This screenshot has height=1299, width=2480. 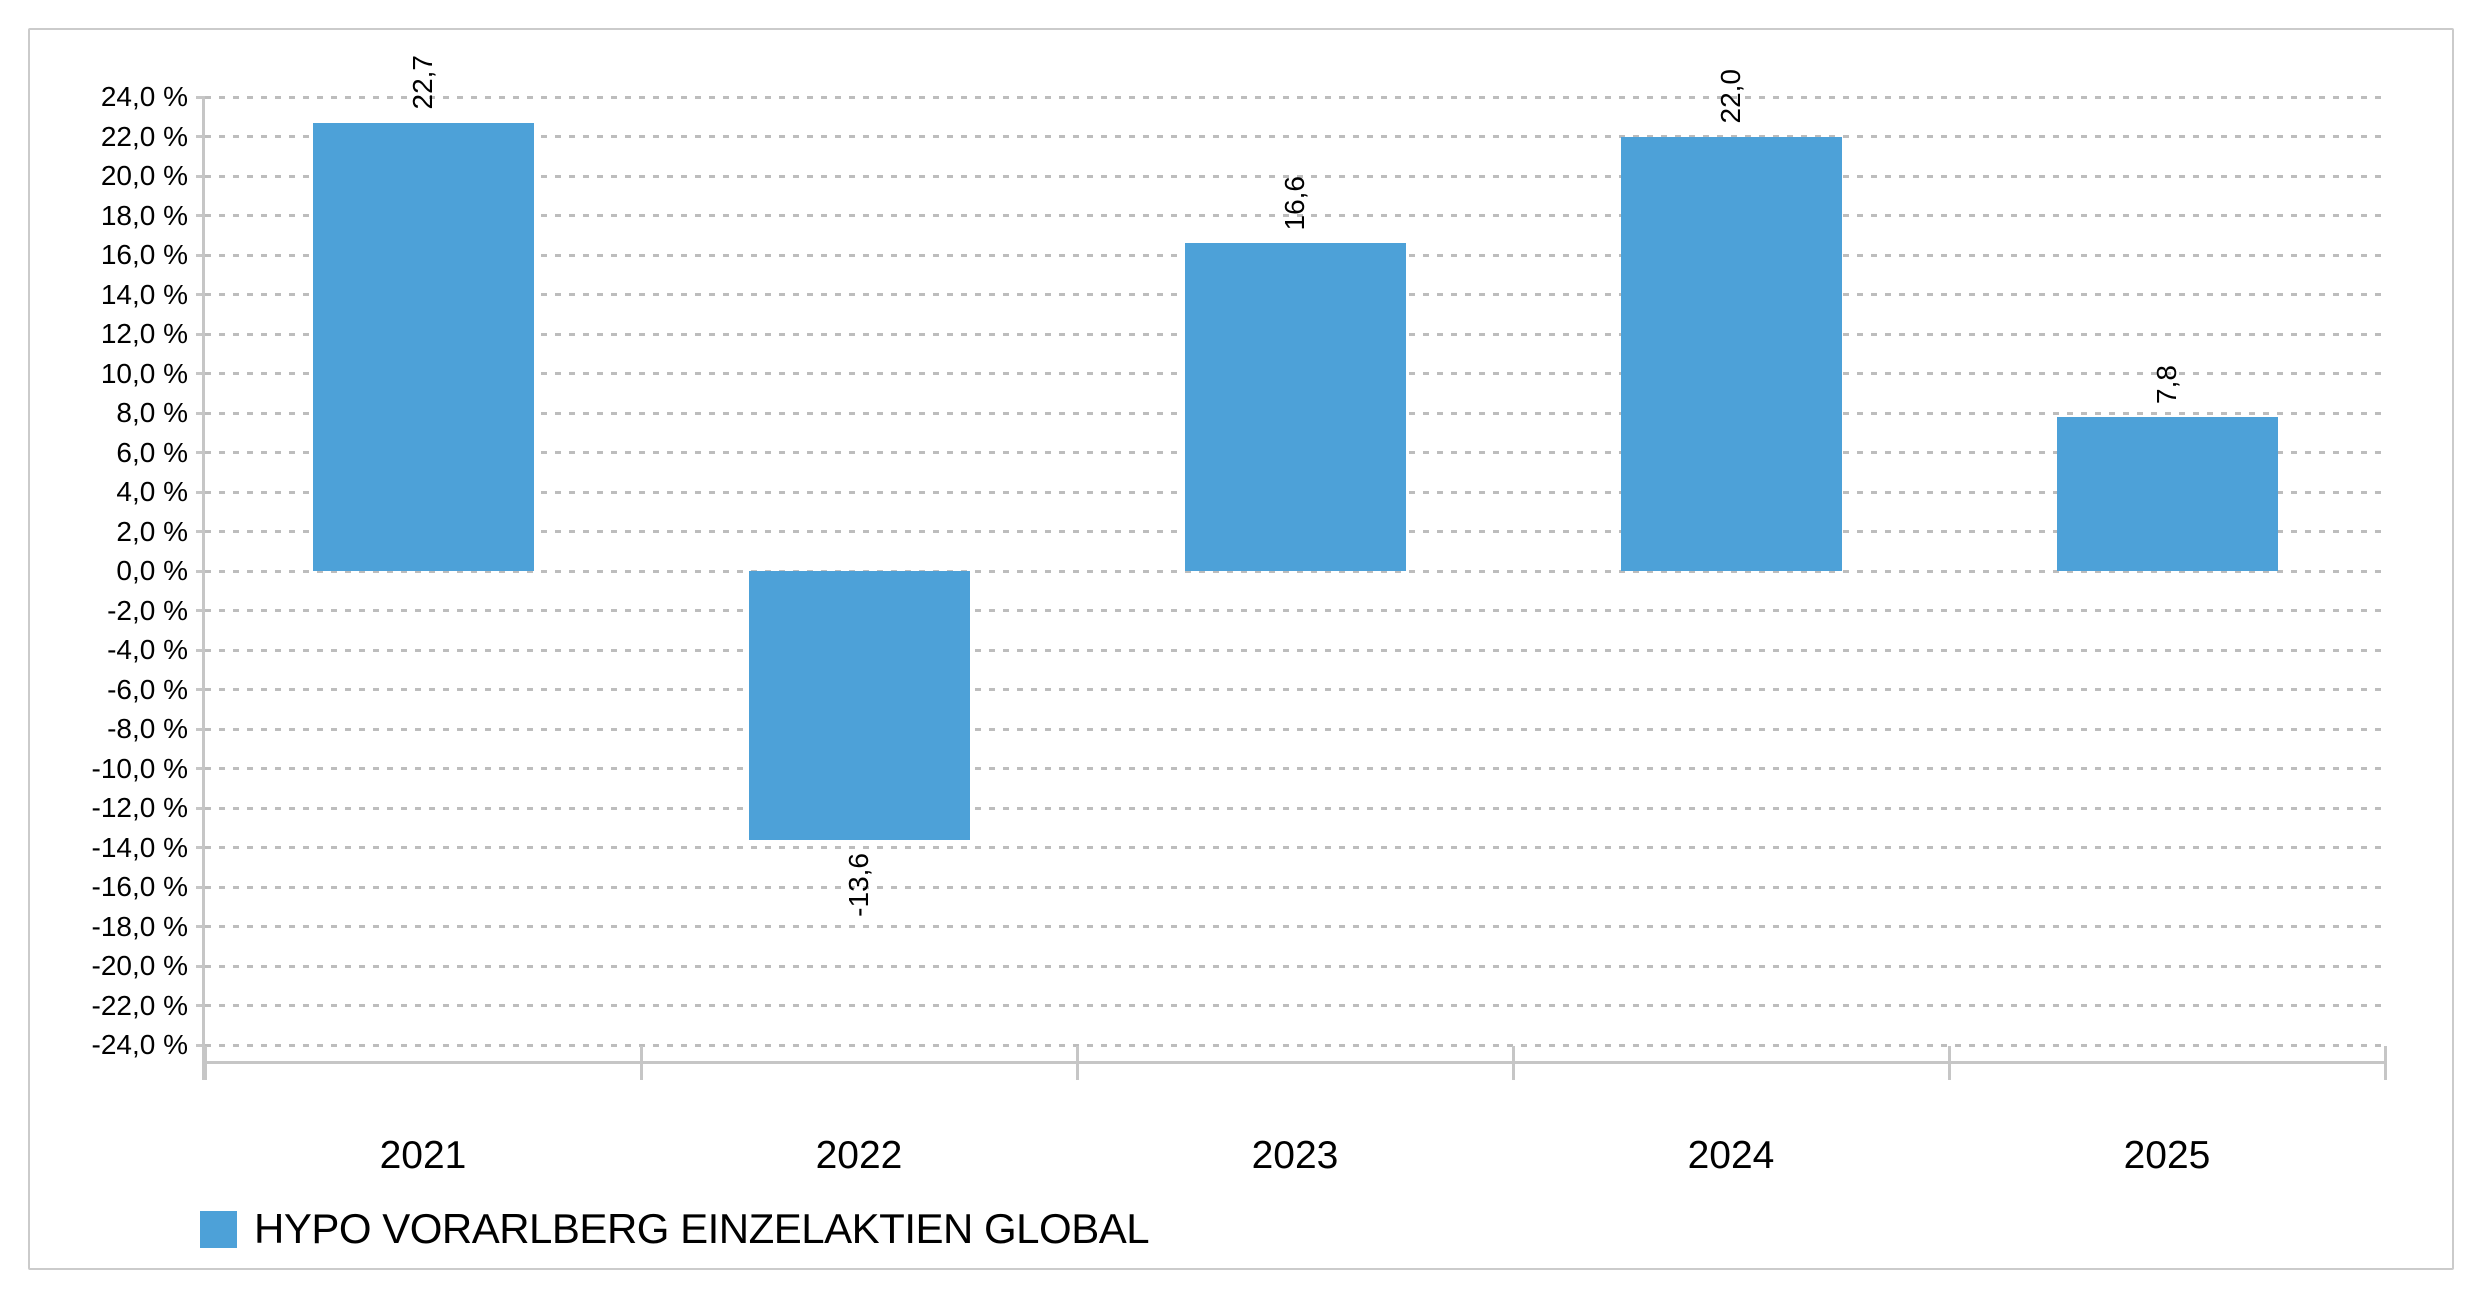 I want to click on y-axis-tick-label: -18,0 %, so click(x=140, y=926).